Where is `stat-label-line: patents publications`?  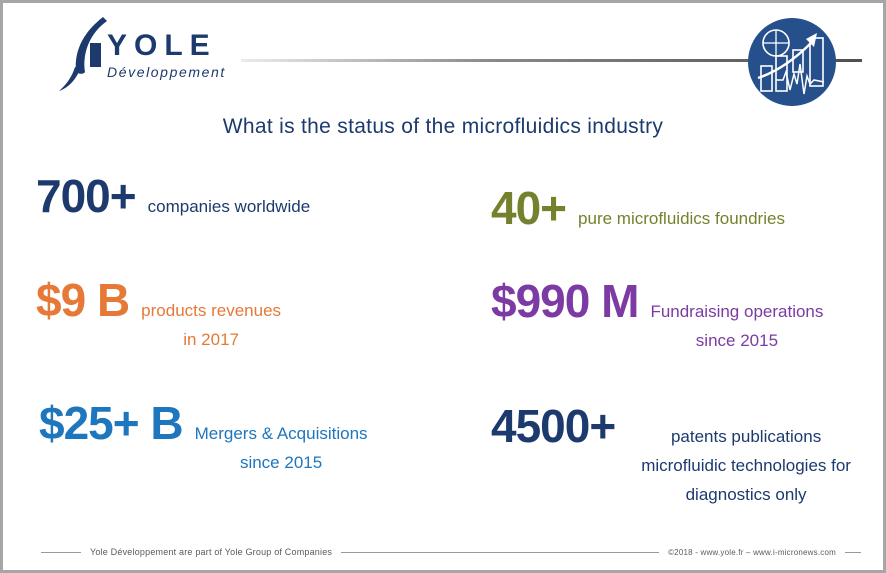
stat-label-line: patents publications is located at coordinates (746, 436).